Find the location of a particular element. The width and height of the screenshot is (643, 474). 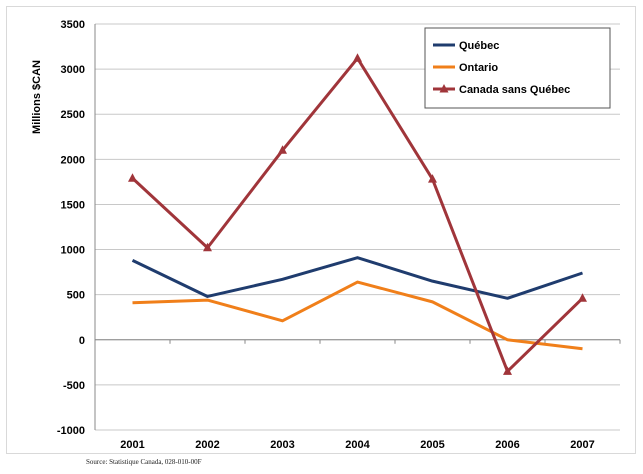

y-tick-label: 2000 is located at coordinates (73, 160).